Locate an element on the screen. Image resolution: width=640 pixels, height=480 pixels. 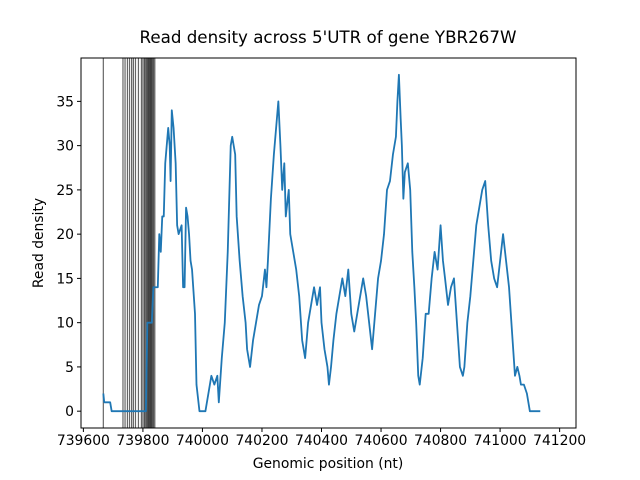
y-tick-label: 0 is located at coordinates (69, 412).